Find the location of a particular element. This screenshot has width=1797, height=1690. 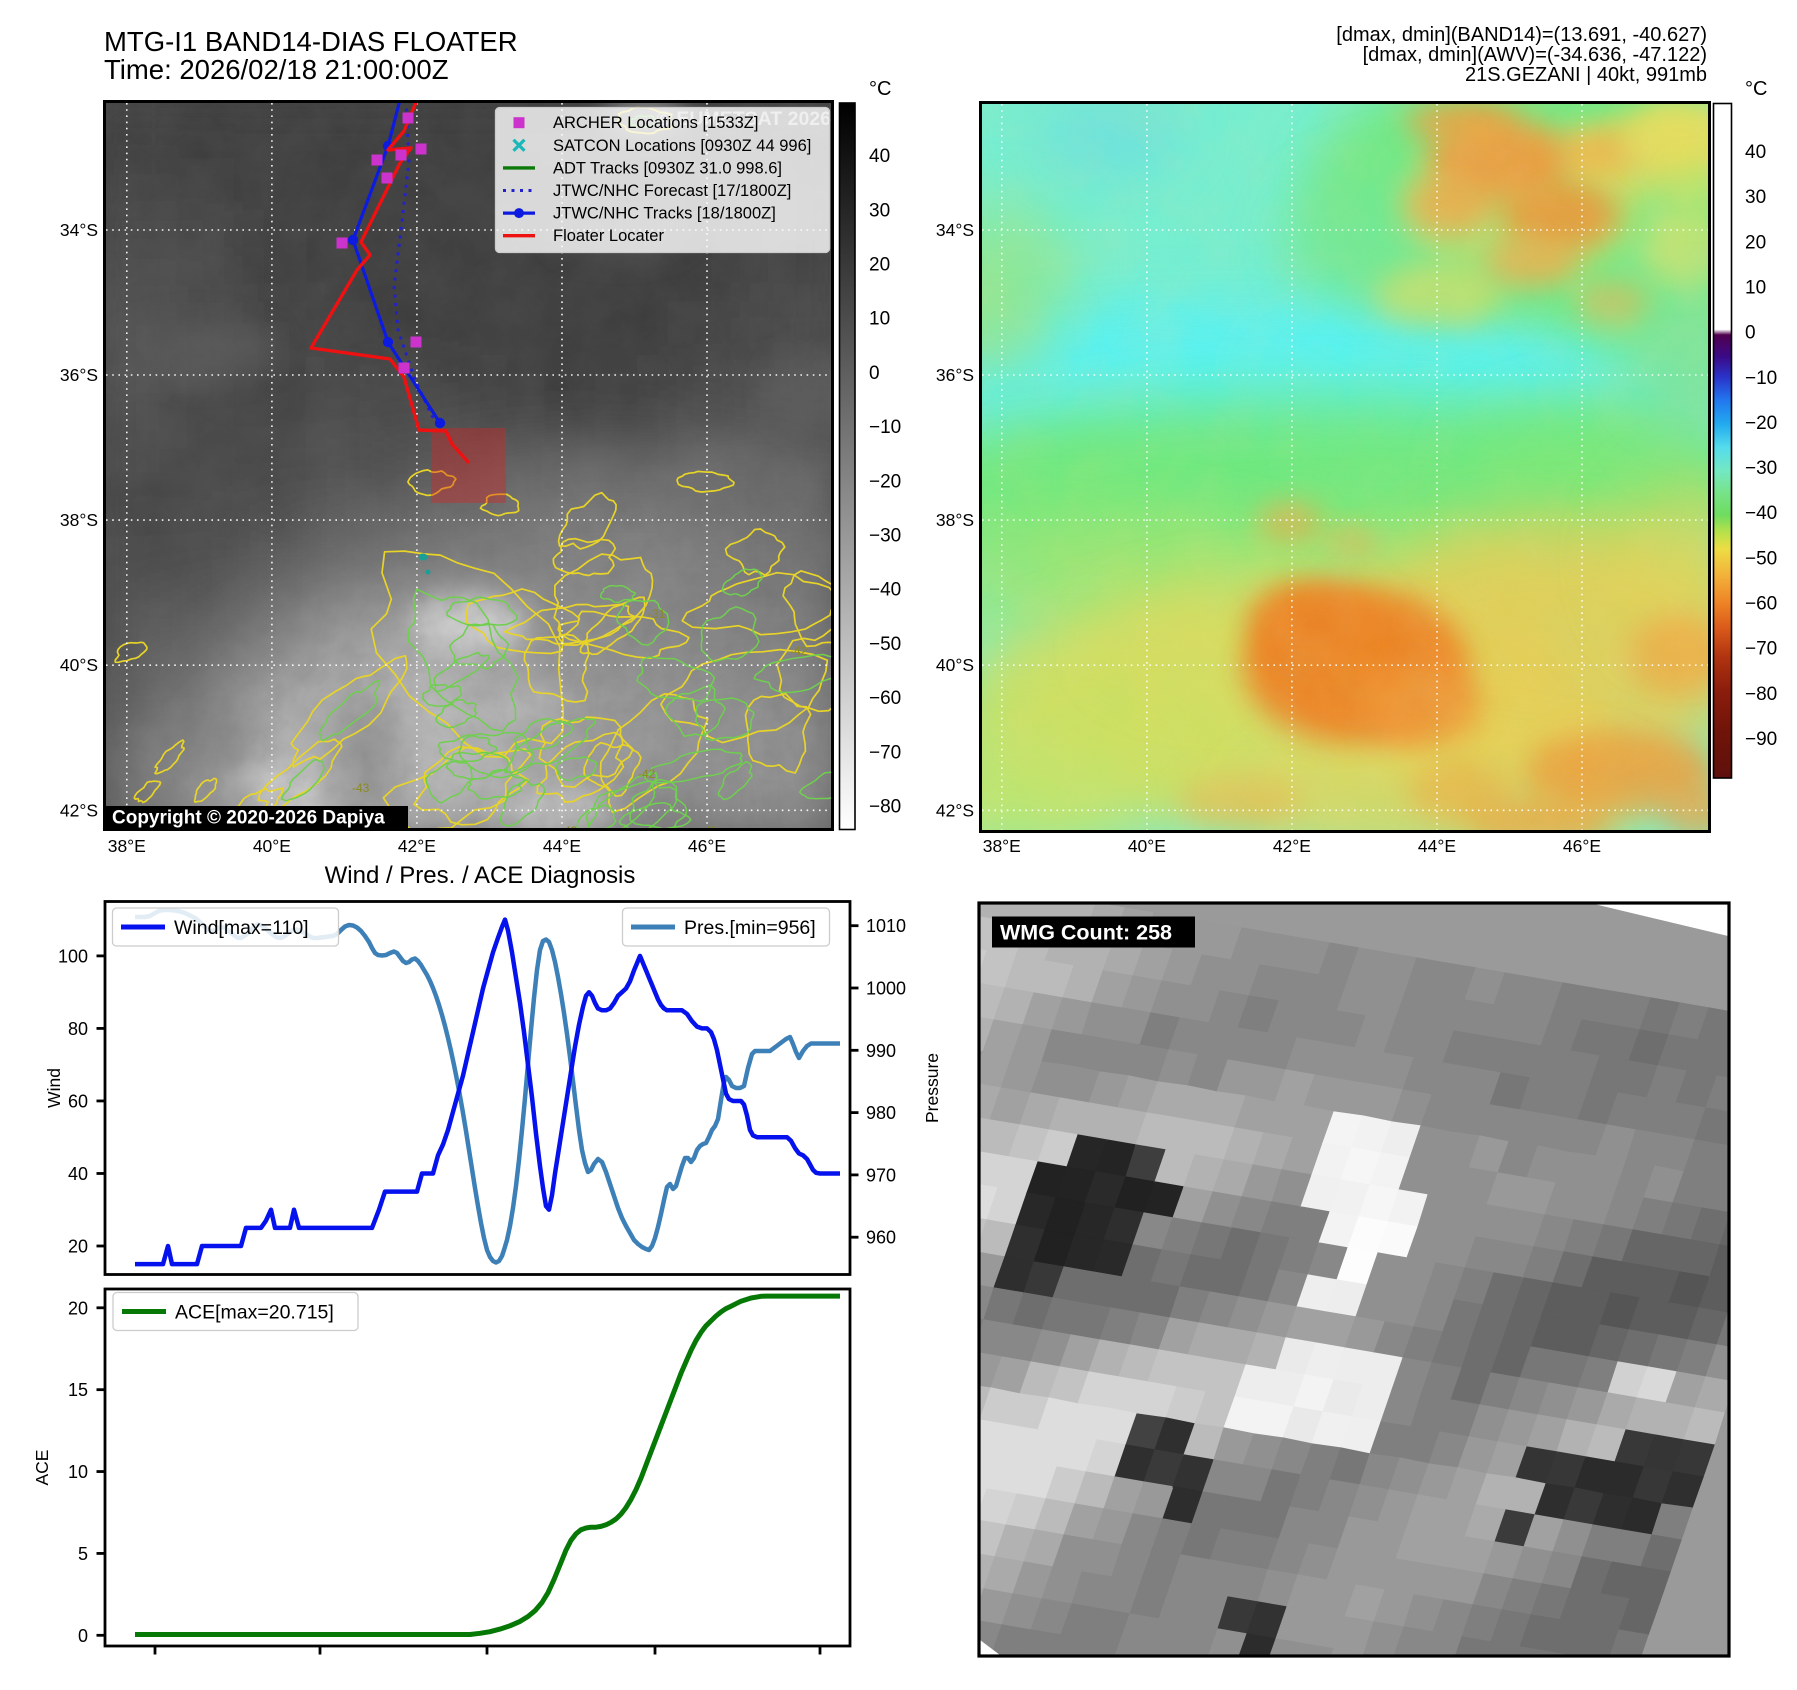

svg-text: 21S.GEZANI | 40kt, 991mb is located at coordinates (1586, 75).